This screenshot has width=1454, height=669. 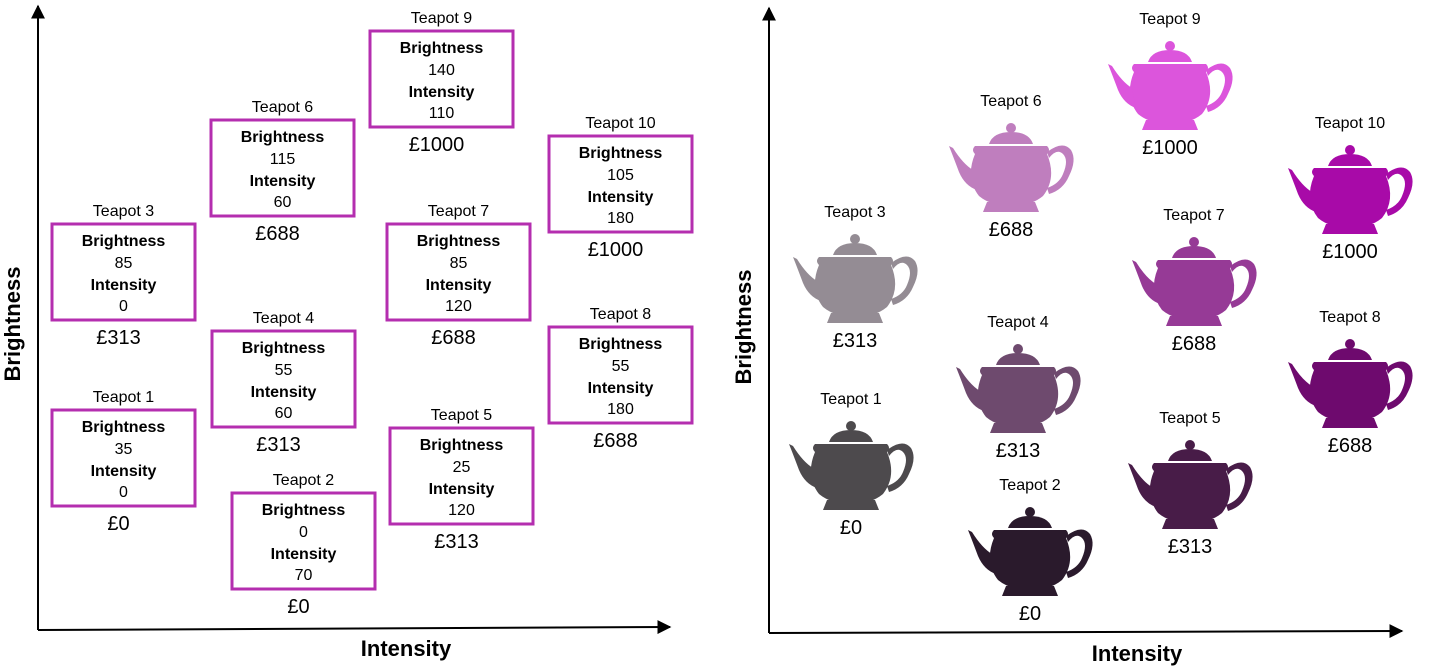 What do you see at coordinates (458, 211) in the screenshot?
I see `teapot-card-title: Teapot 7` at bounding box center [458, 211].